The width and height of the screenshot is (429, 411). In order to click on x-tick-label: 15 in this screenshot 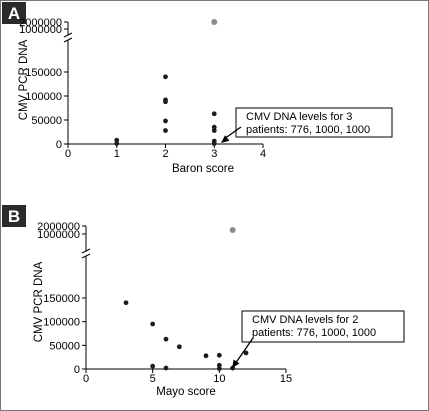, I will do `click(286, 379)`.